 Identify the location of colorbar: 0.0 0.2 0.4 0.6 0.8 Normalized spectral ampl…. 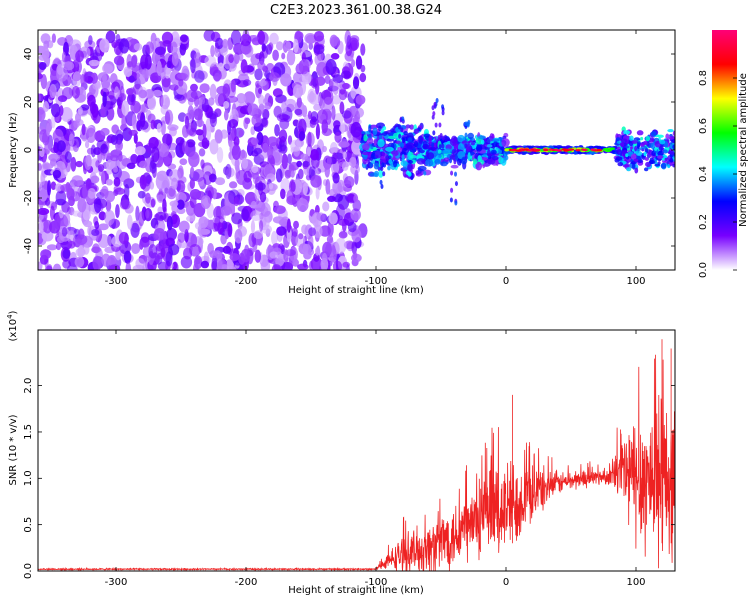
(723, 154).